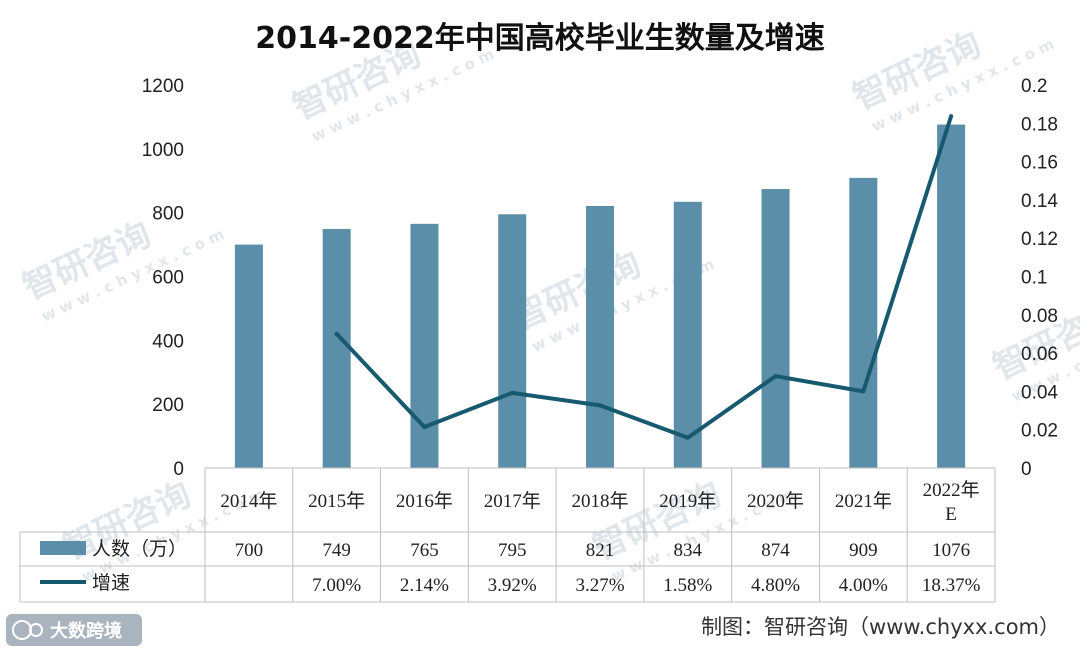 The width and height of the screenshot is (1080, 651). I want to click on x-axis-category-label-line2: E, so click(951, 514).